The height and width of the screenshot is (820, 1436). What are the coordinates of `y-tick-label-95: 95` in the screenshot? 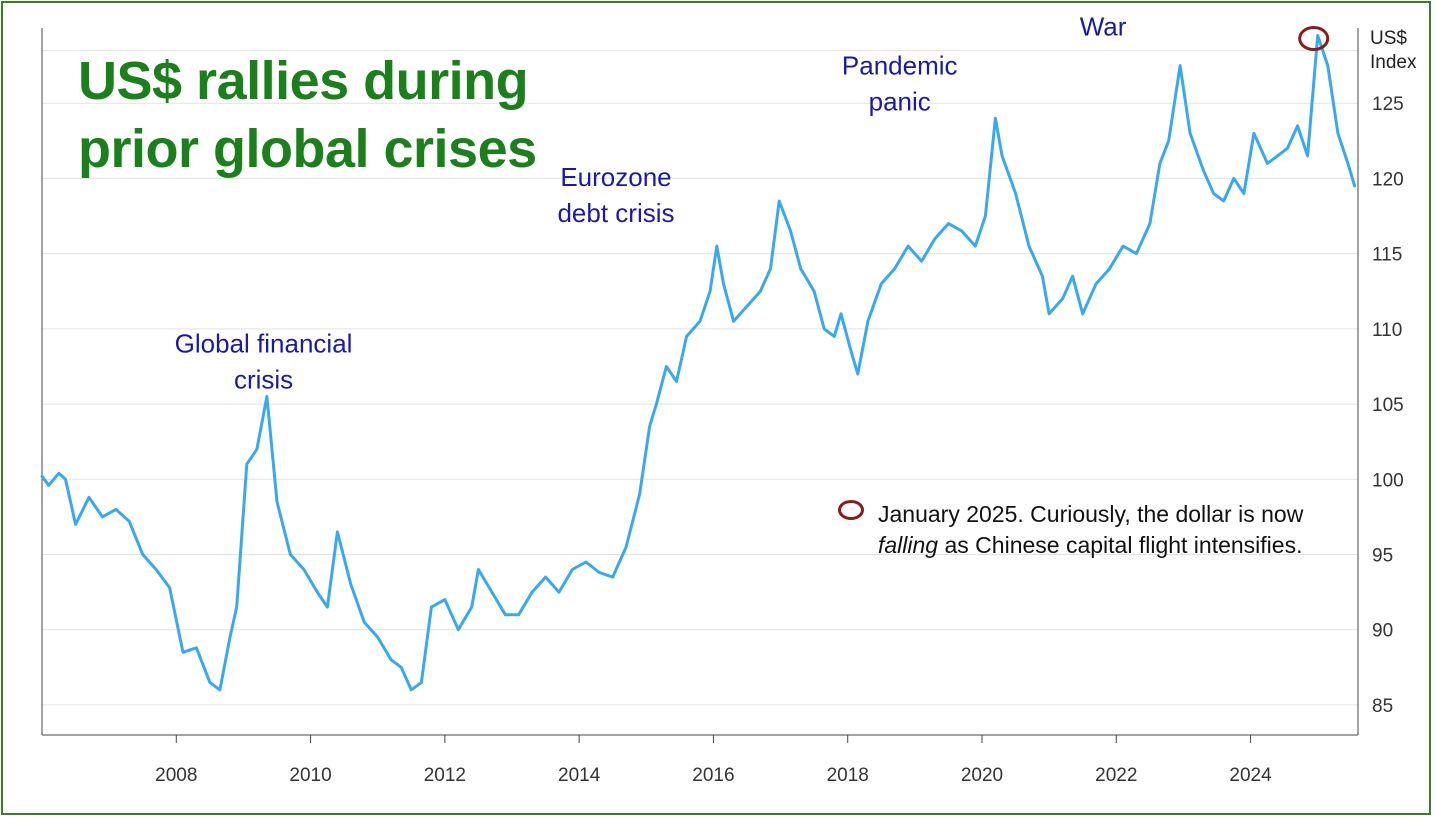 It's located at (1382, 555).